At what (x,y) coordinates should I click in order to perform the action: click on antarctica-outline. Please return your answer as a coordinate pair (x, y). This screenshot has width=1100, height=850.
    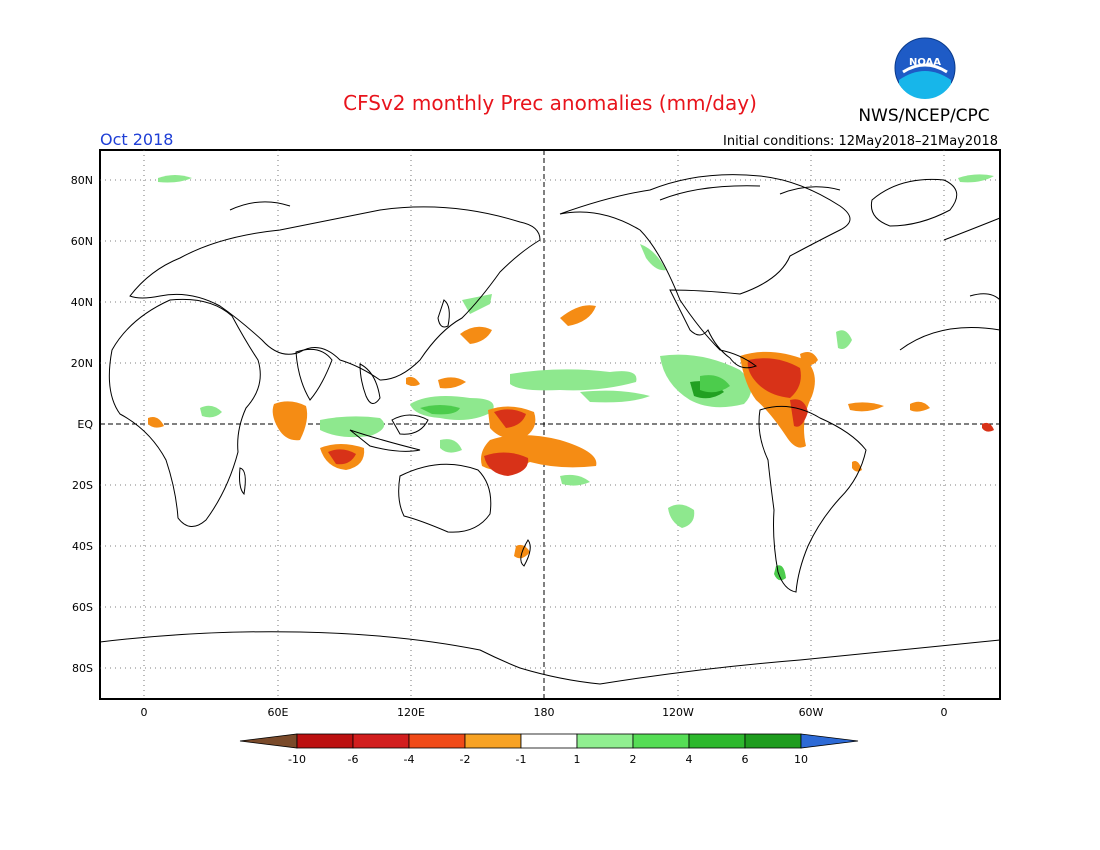
    Looking at the image, I should click on (550, 658).